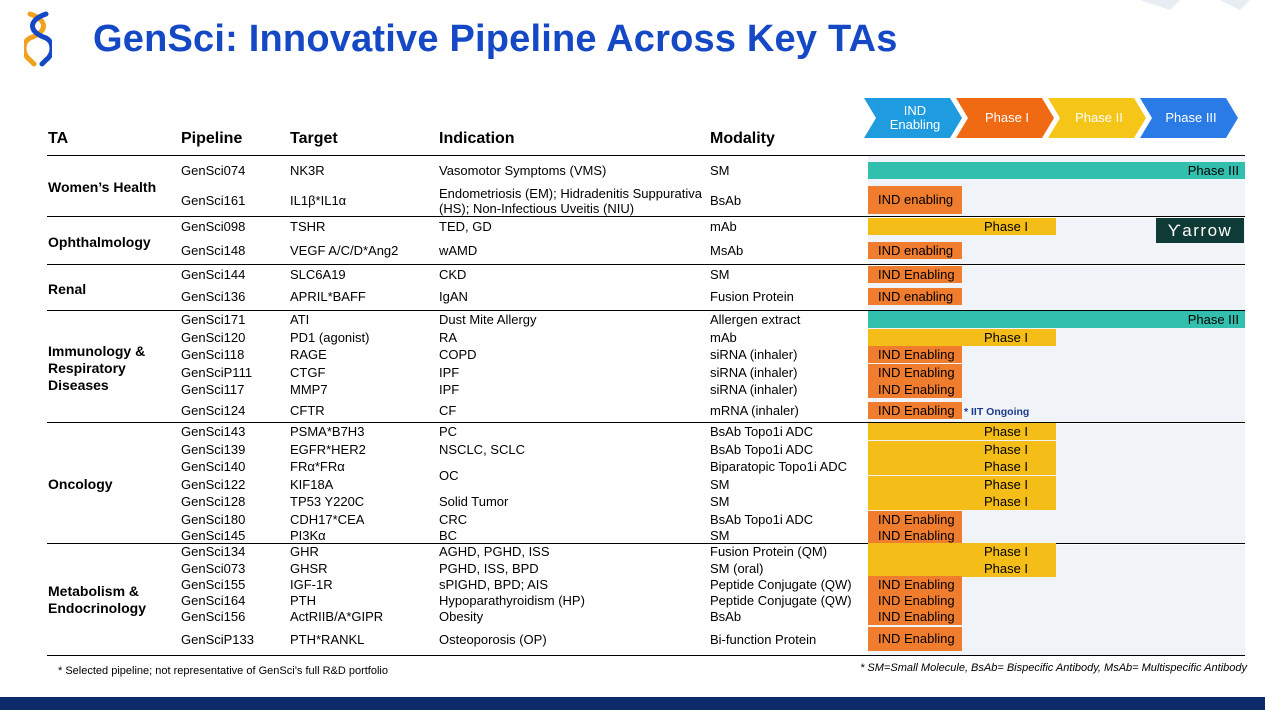  What do you see at coordinates (97, 351) in the screenshot?
I see `ta-immunology-line1: Immunology &` at bounding box center [97, 351].